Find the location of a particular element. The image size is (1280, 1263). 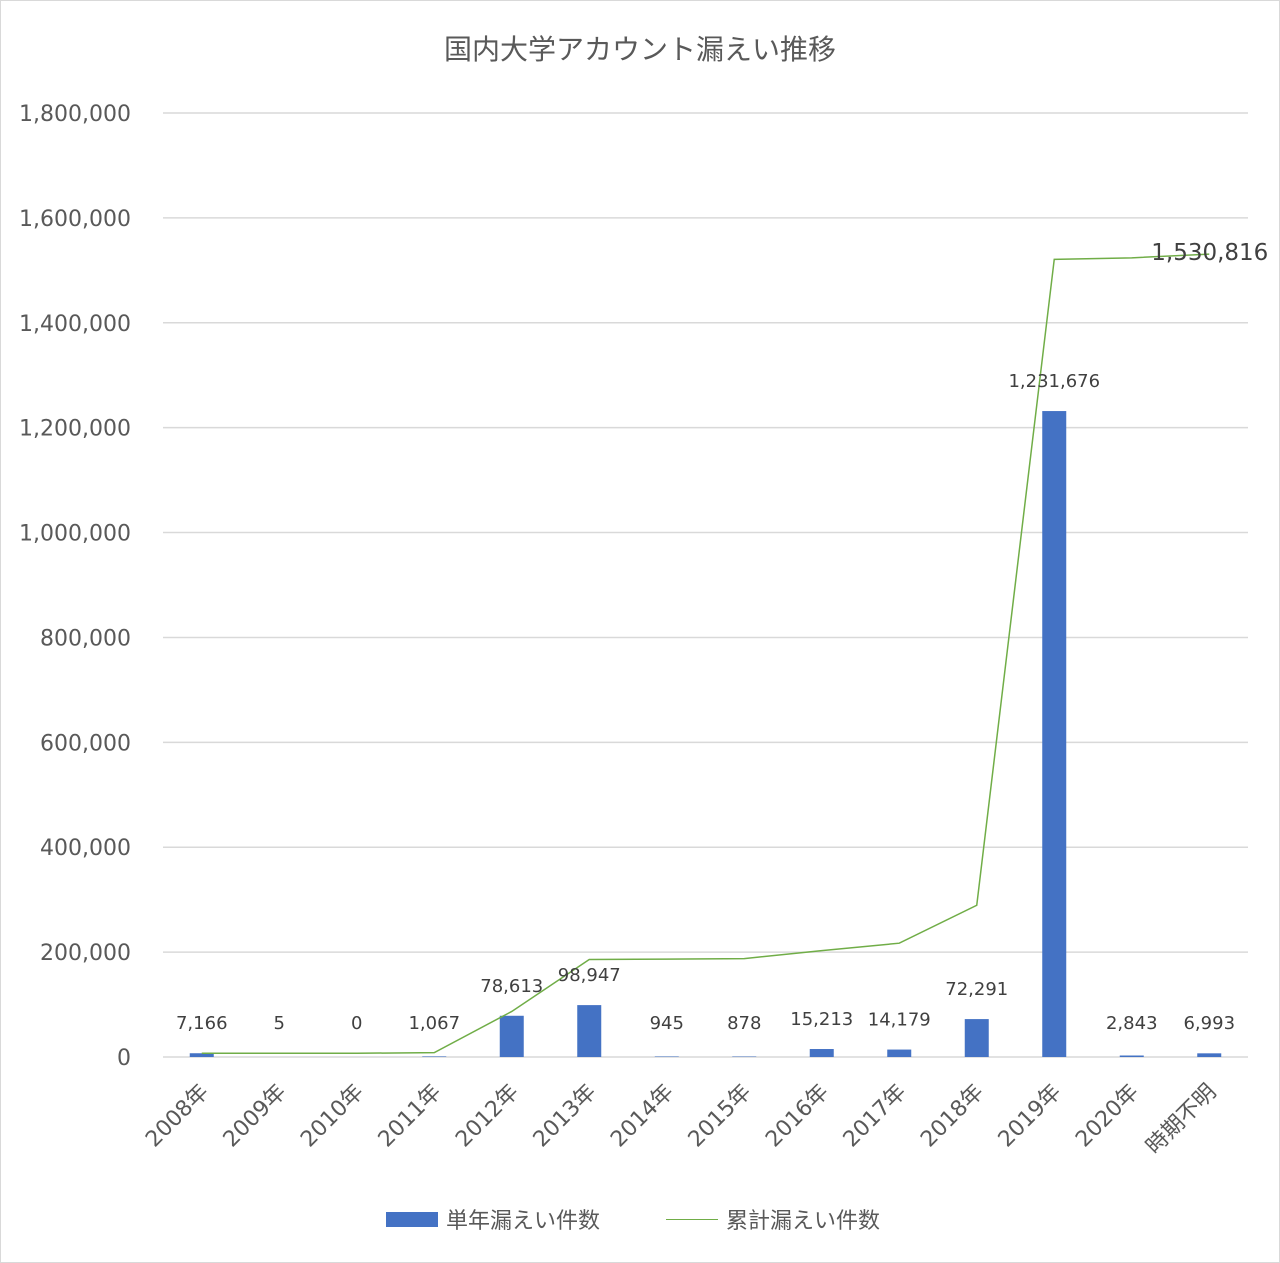

bar-data-label: 14,179 is located at coordinates (899, 1020).